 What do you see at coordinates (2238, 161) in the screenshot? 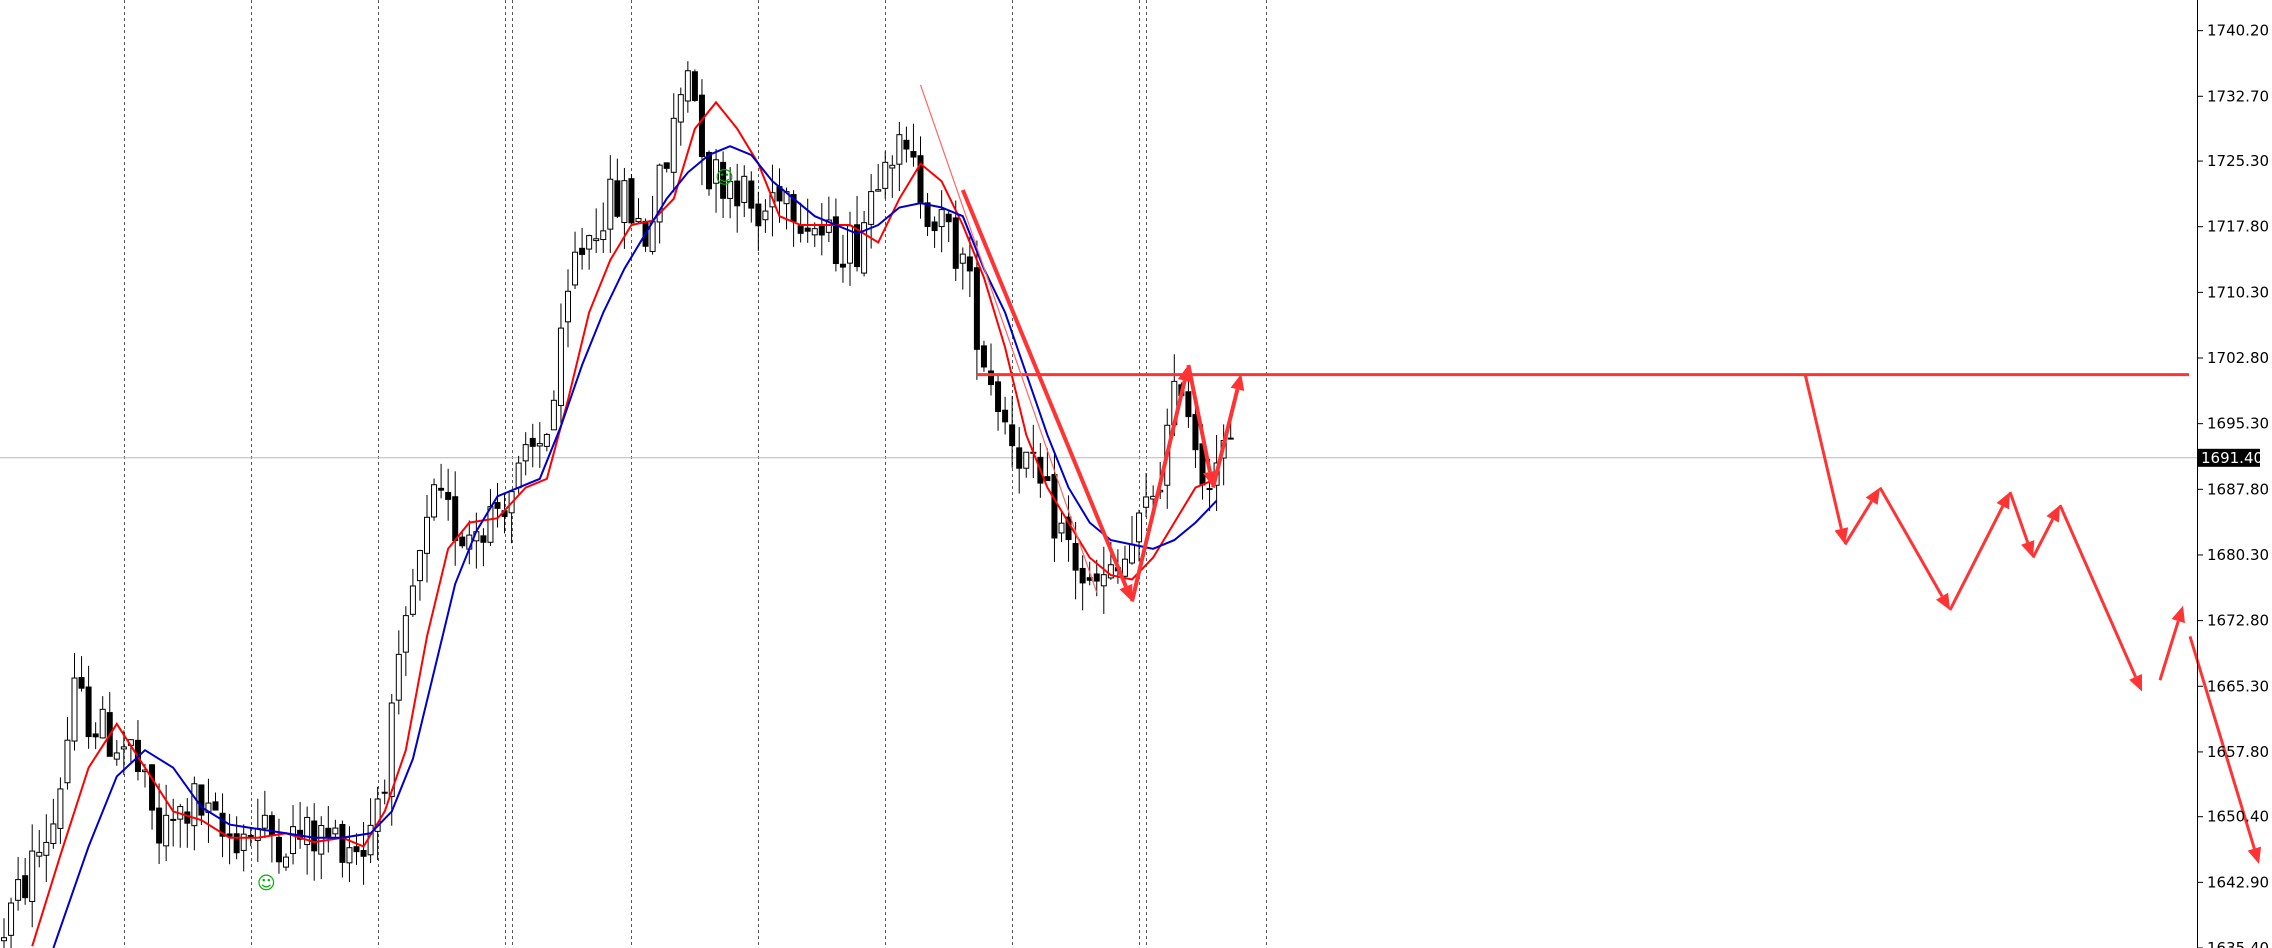
I see `price-tick-label: 1725.30` at bounding box center [2238, 161].